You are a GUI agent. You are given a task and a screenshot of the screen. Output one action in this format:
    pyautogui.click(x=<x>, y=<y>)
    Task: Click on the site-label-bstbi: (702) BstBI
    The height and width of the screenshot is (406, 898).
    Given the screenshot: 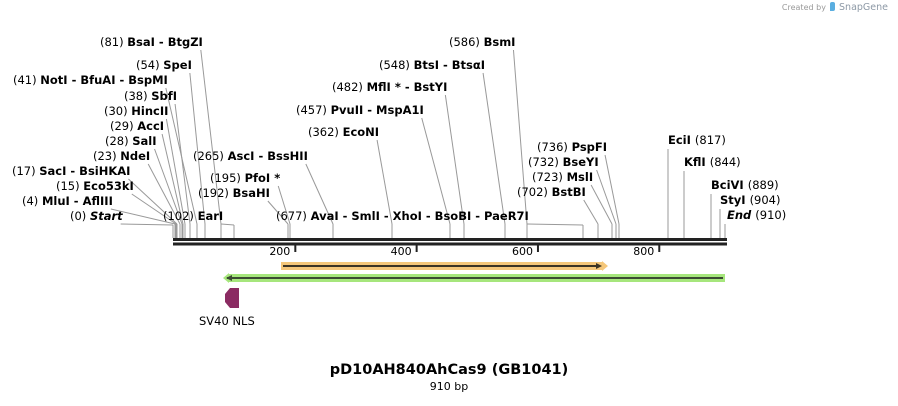 What is the action you would take?
    pyautogui.click(x=551, y=192)
    